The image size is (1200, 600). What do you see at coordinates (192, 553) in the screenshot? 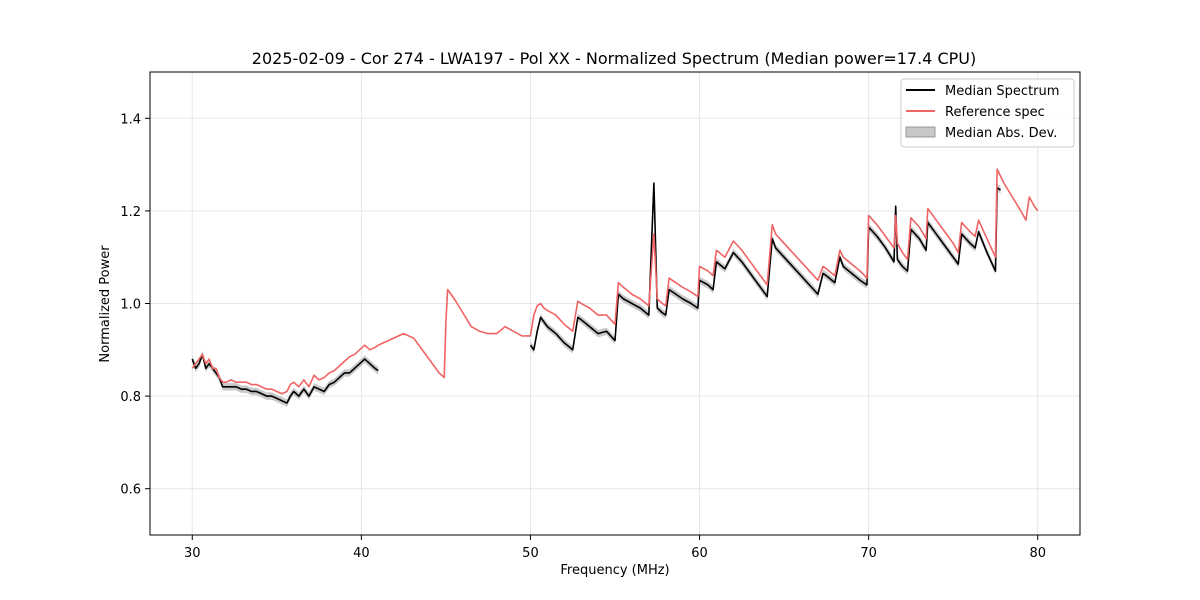
I see `x-tick-label: 30` at bounding box center [192, 553].